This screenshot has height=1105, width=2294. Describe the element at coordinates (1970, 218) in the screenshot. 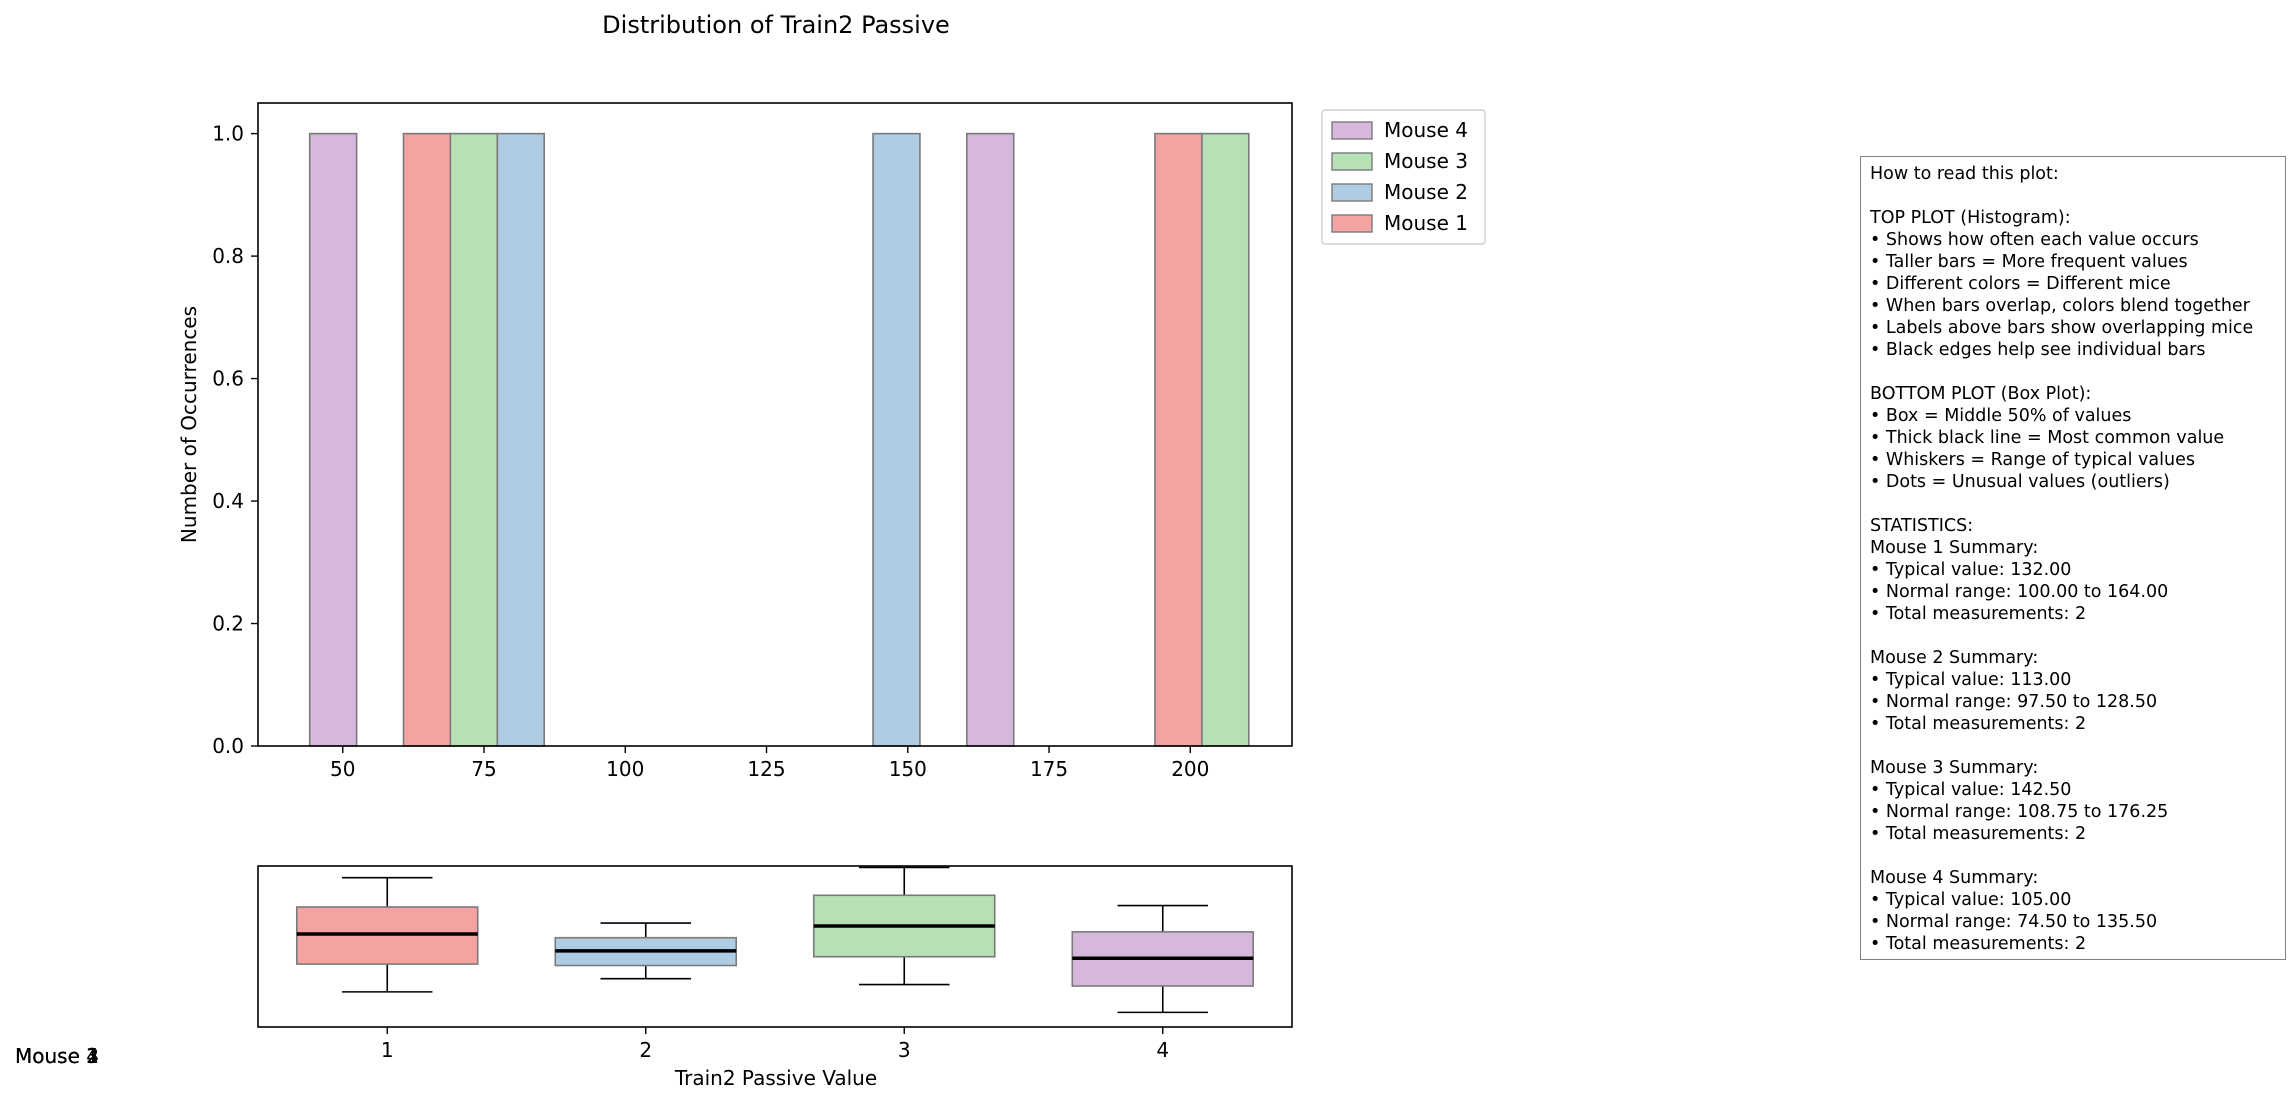

I see `info-line: TOP PLOT (Histogram):` at that location.